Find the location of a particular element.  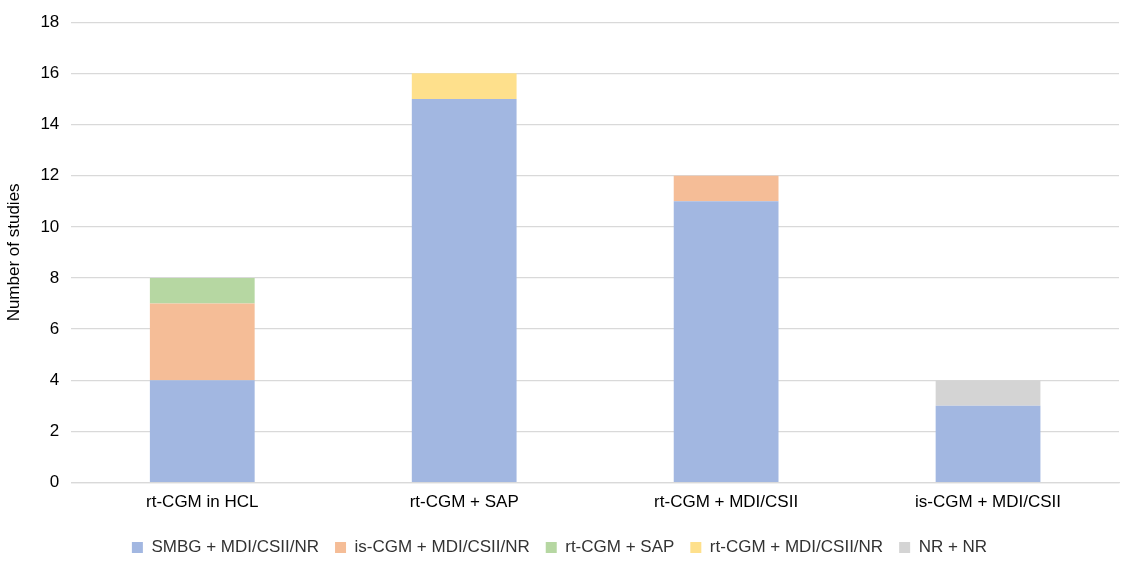

y-tick-label: 8 is located at coordinates (54, 277).